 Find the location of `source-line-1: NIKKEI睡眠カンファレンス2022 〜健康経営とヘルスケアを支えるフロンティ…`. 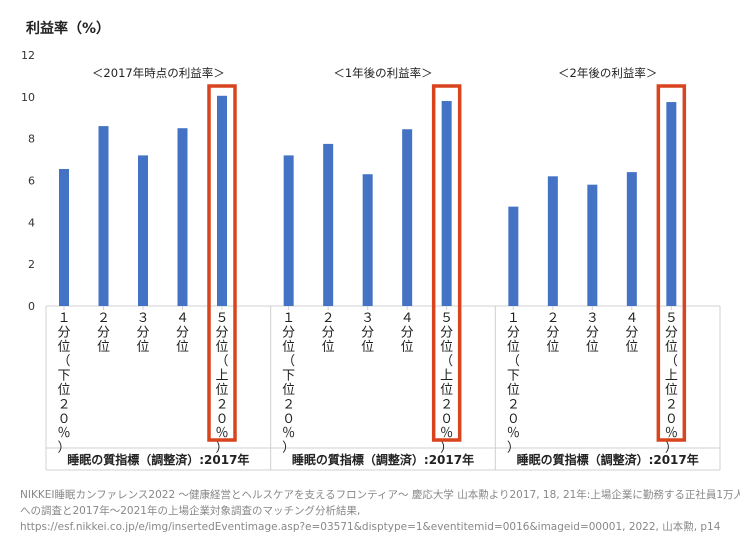

source-line-1: NIKKEI睡眠カンファレンス2022 〜健康経営とヘルスケアを支えるフロンティ… is located at coordinates (380, 495).